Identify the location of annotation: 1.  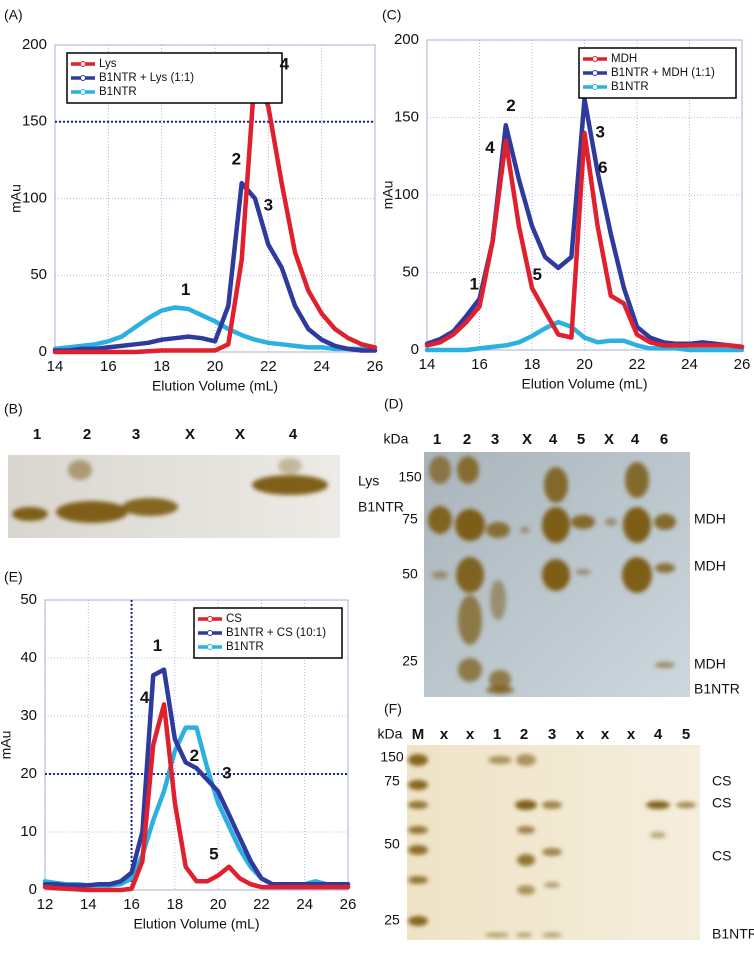
(474, 283).